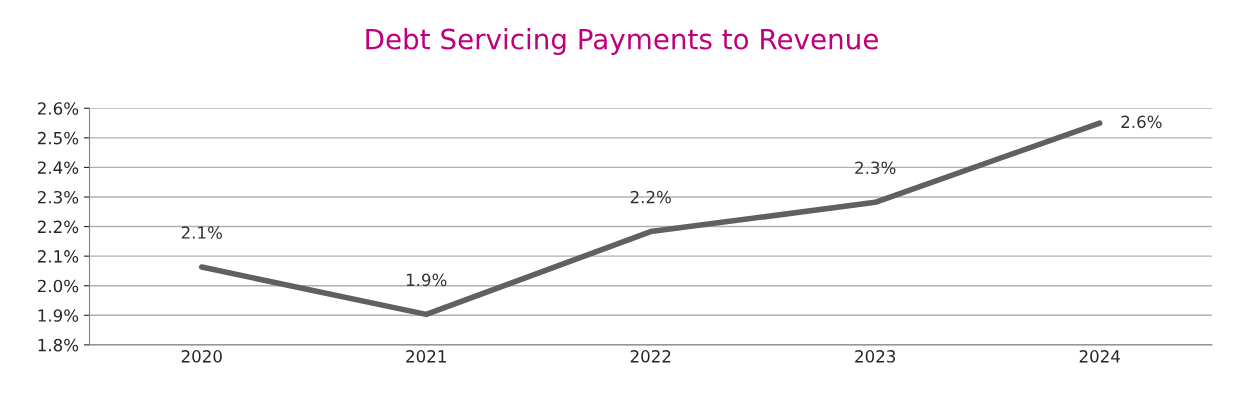  I want to click on y-tick-label: 2.6%, so click(58, 108).